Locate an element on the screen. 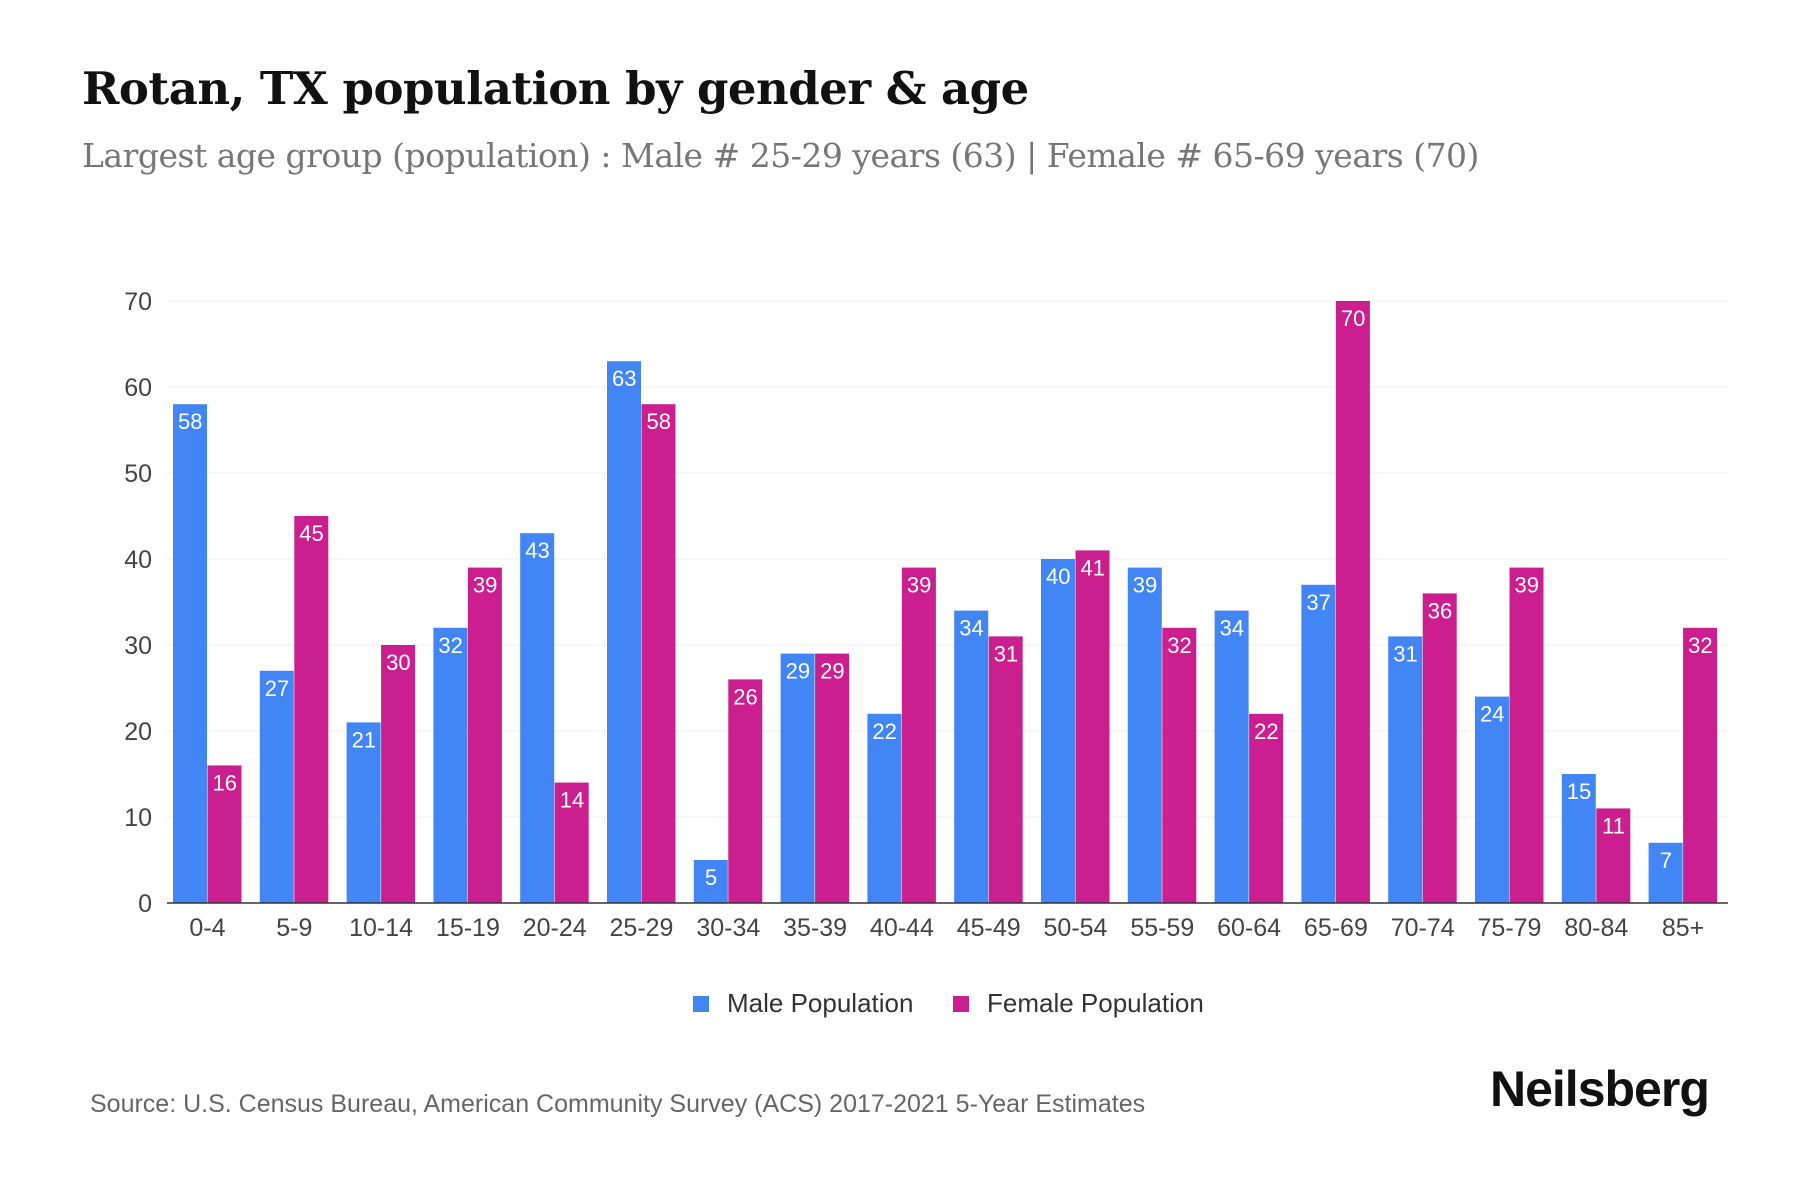 This screenshot has height=1200, width=1800. data-label: 70 is located at coordinates (1353, 318).